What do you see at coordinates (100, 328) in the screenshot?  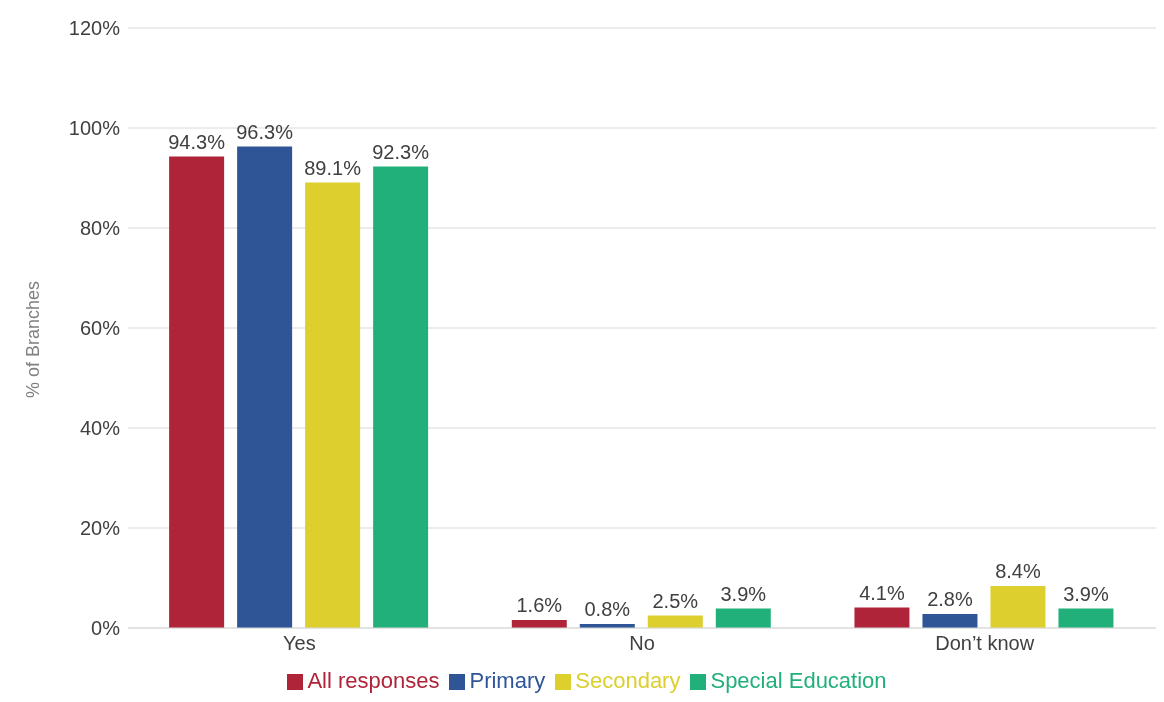 I see `y-tick-label: 60%` at bounding box center [100, 328].